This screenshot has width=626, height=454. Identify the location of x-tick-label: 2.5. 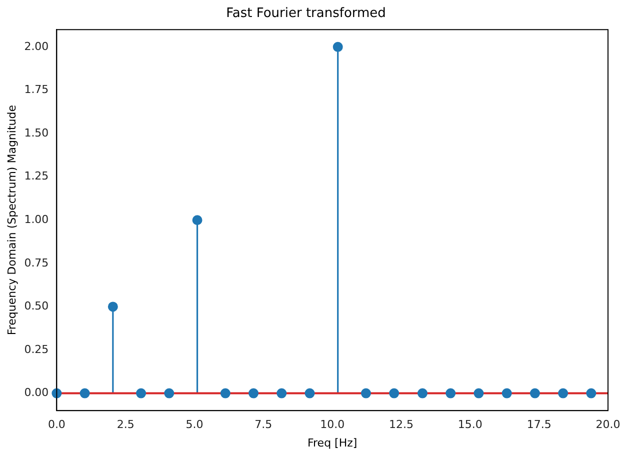
(125, 425).